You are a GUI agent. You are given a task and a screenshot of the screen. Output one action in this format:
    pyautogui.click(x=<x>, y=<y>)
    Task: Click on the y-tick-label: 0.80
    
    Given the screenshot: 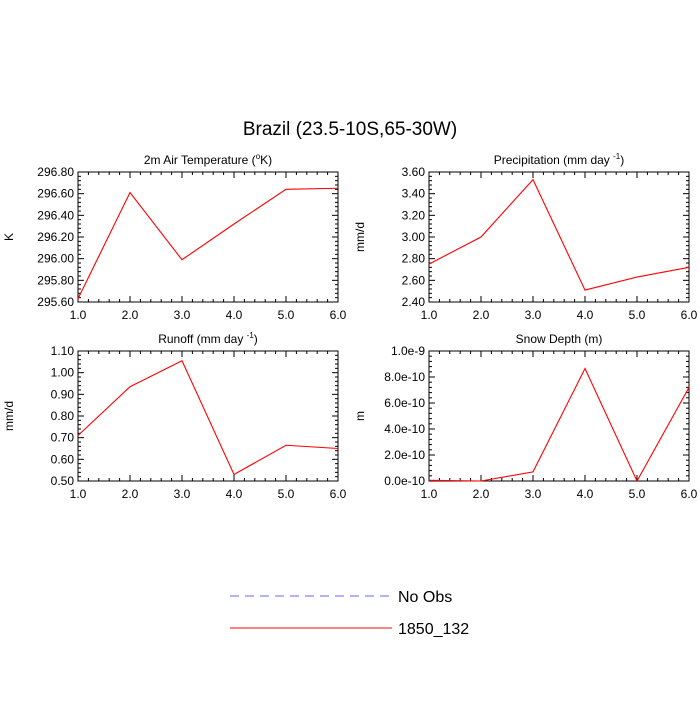 What is the action you would take?
    pyautogui.click(x=63, y=416)
    